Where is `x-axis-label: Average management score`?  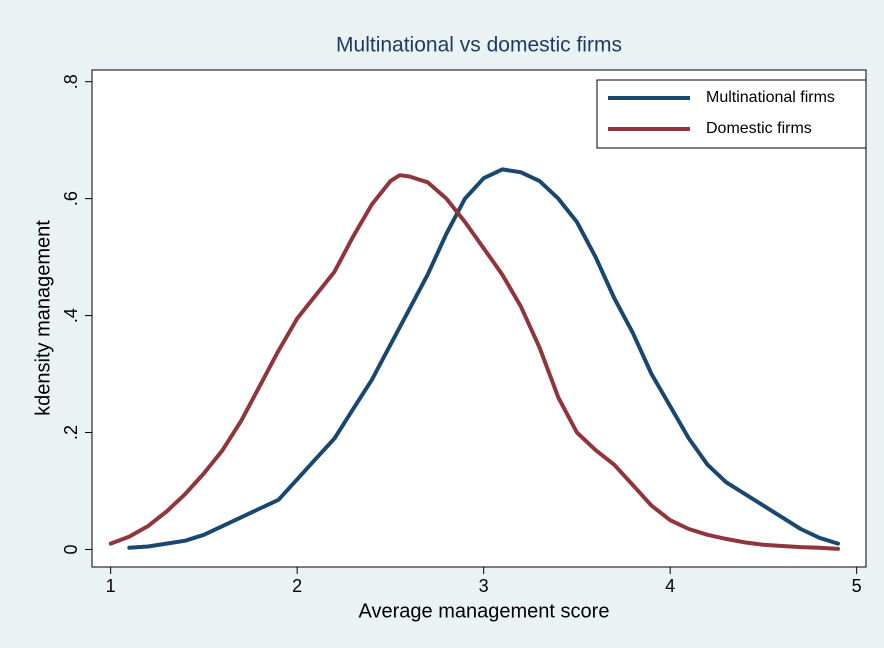 x-axis-label: Average management score is located at coordinates (484, 611).